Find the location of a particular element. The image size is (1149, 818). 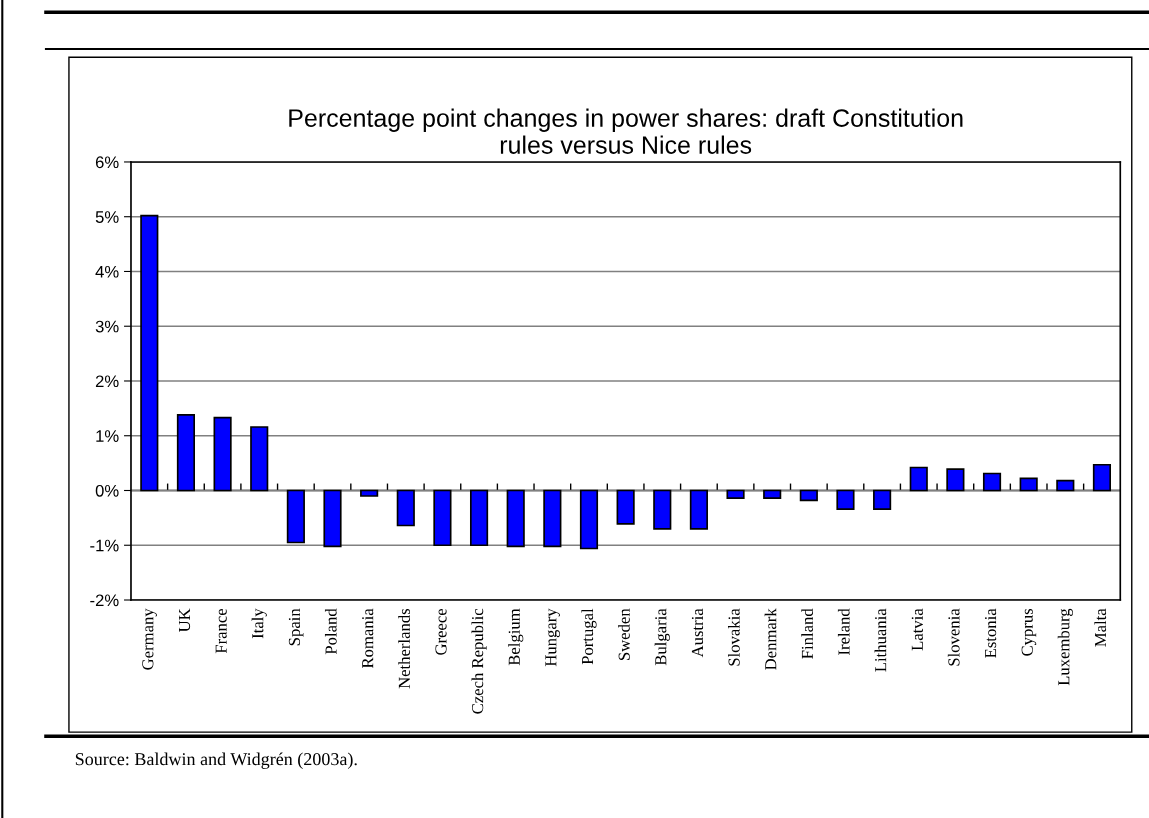

y-tick-label: -2% is located at coordinates (104, 600).